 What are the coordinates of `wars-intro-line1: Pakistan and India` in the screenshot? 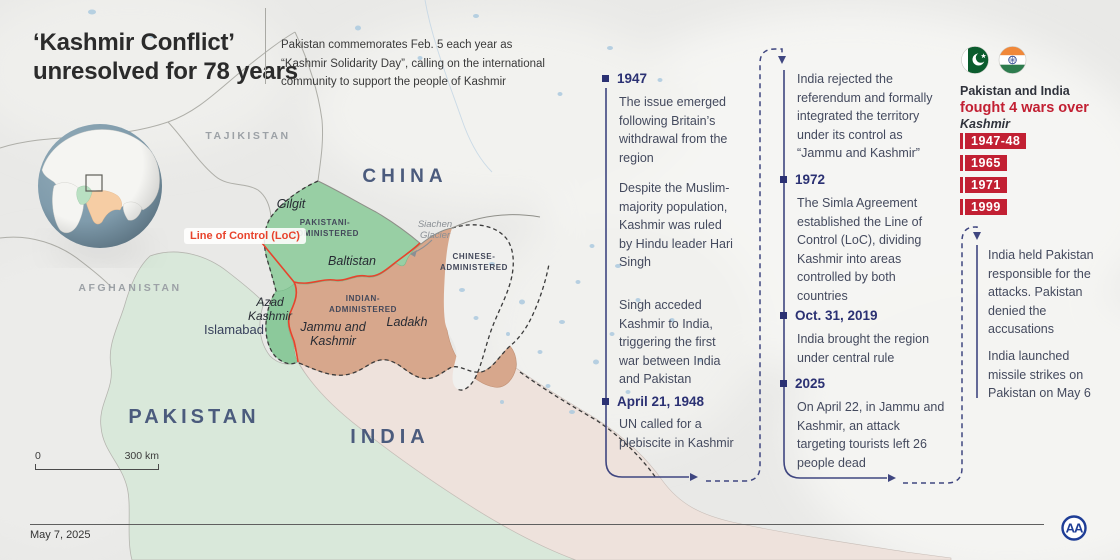 It's located at (1015, 91).